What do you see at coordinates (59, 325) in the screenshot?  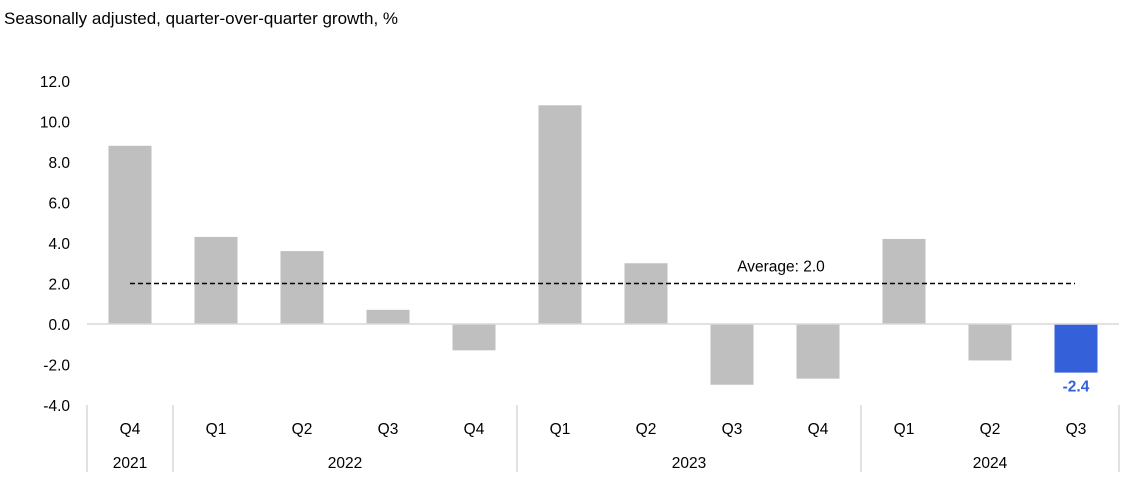 I see `y-tick-label: 0.0` at bounding box center [59, 325].